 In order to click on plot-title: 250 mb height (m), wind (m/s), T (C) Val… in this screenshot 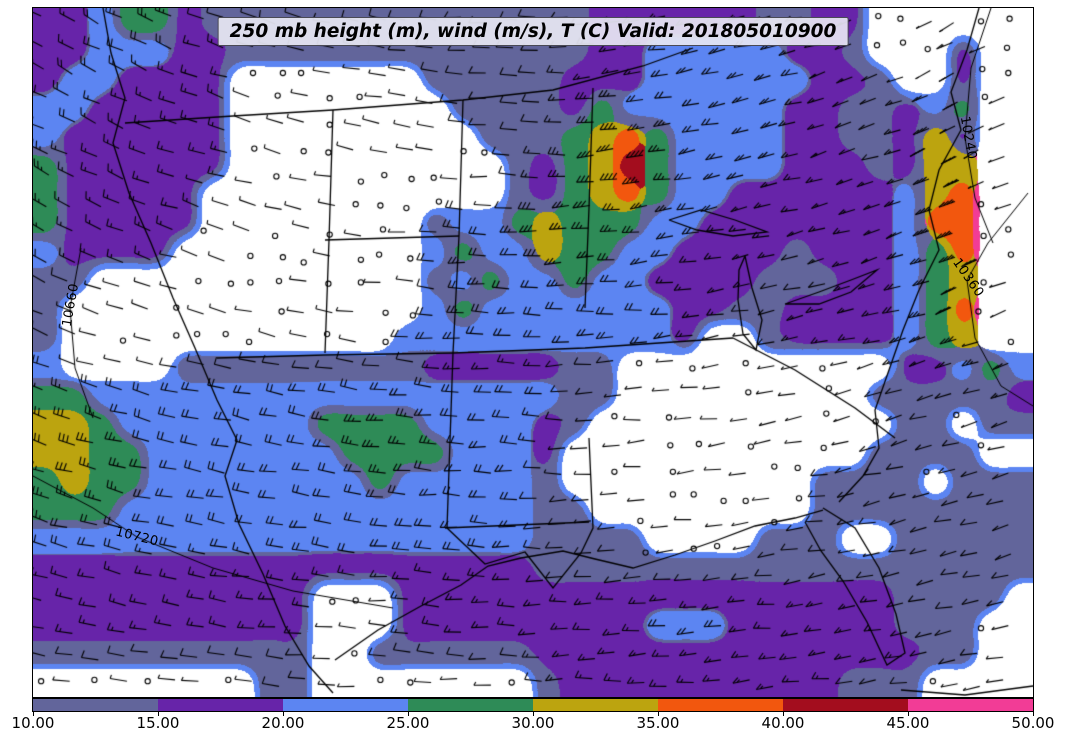, I will do `click(533, 31)`.